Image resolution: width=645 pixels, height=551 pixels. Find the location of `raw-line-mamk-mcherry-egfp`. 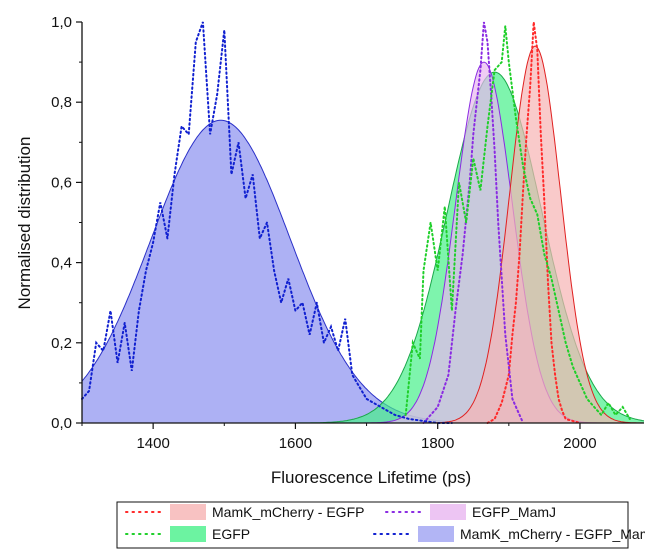

raw-line-mamk-mcherry-egfp is located at coordinates (533, 222).